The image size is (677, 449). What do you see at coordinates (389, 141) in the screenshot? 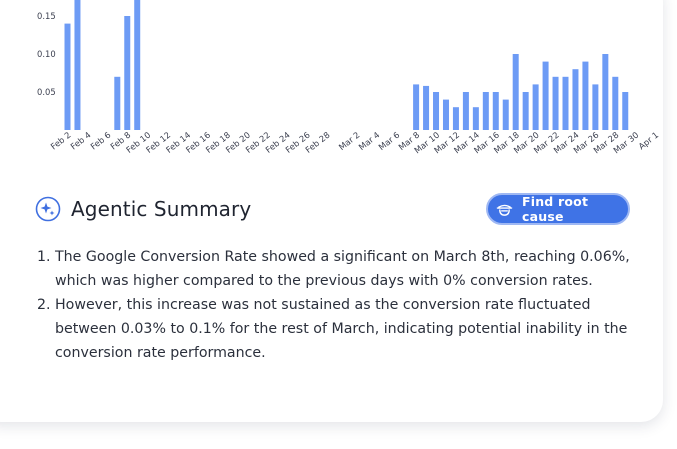
I see `x-tick-label: Mar 6` at bounding box center [389, 141].